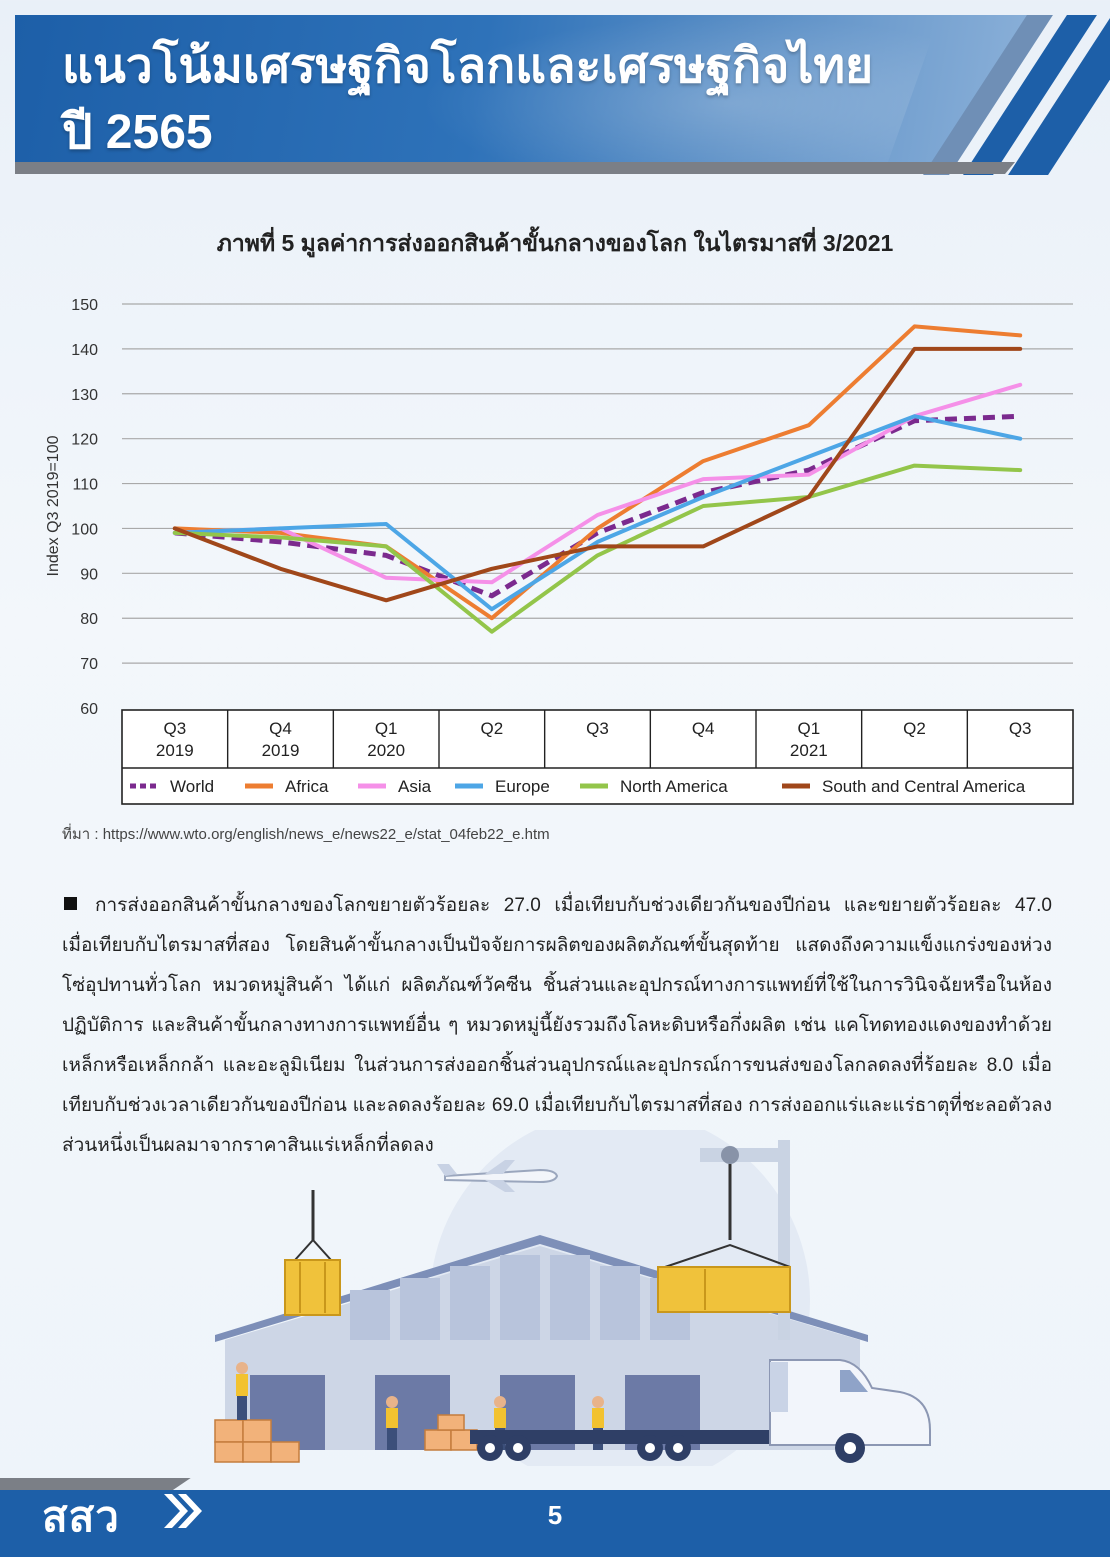 This screenshot has width=1110, height=1557. What do you see at coordinates (346, 1438) in the screenshot?
I see `cargo-boxes` at bounding box center [346, 1438].